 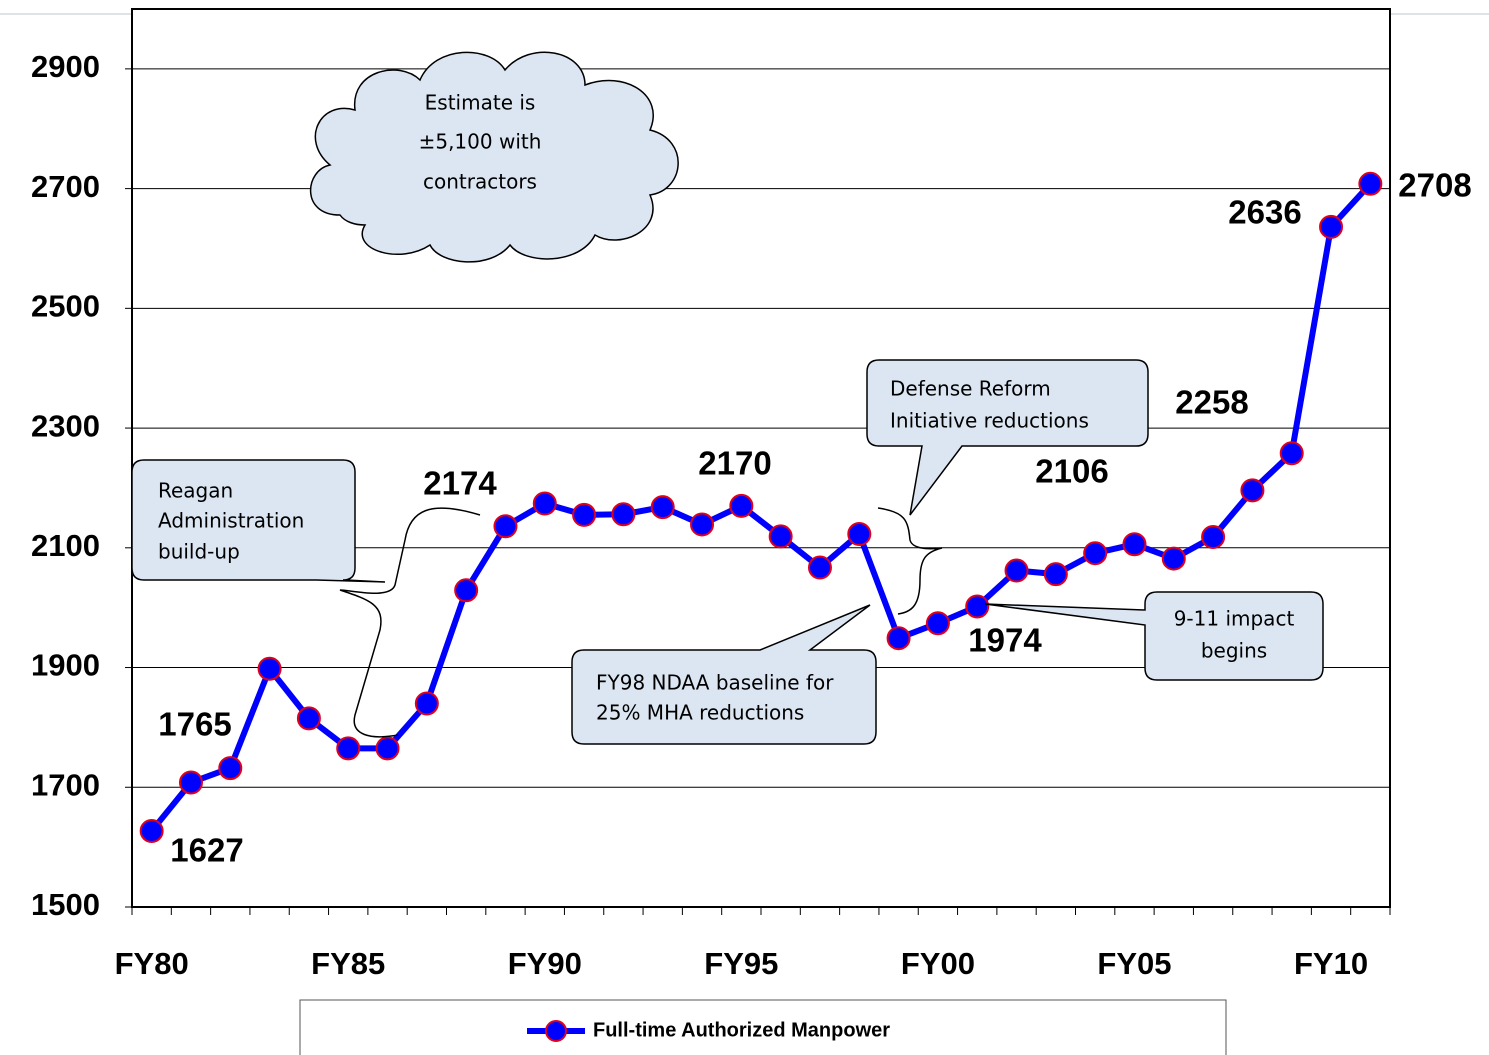 I want to click on callout-text: Initiative reductions, so click(x=989, y=421).